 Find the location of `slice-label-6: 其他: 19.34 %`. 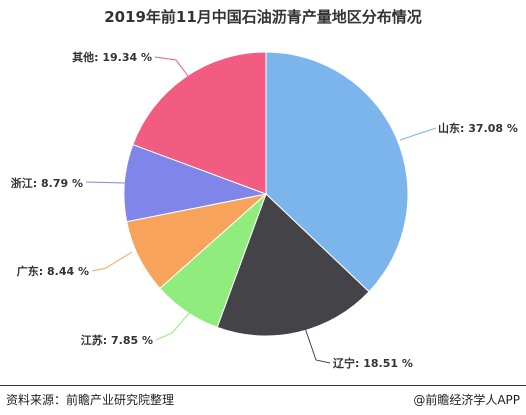

slice-label-6: 其他: 19.34 % is located at coordinates (112, 57).